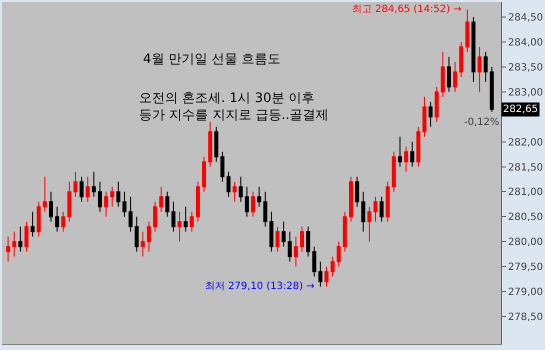 This screenshot has width=545, height=350. Describe the element at coordinates (525, 218) in the screenshot. I see `y-tick-label: 280,50` at that location.